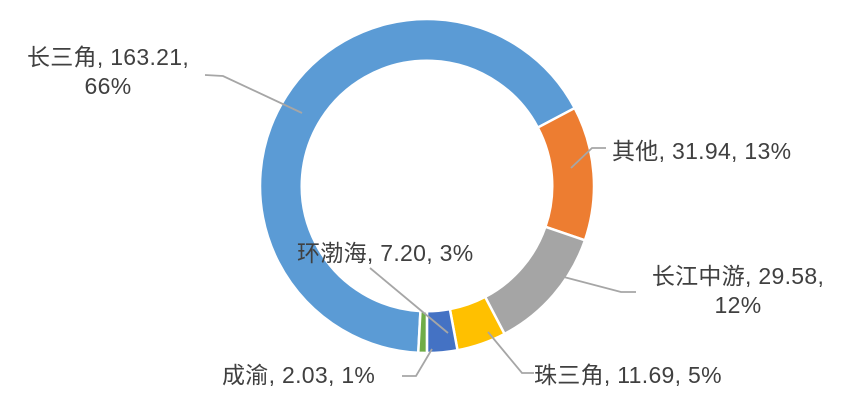  Describe the element at coordinates (535, 280) in the screenshot. I see `donut-slice-changjiangzhongyou` at that location.